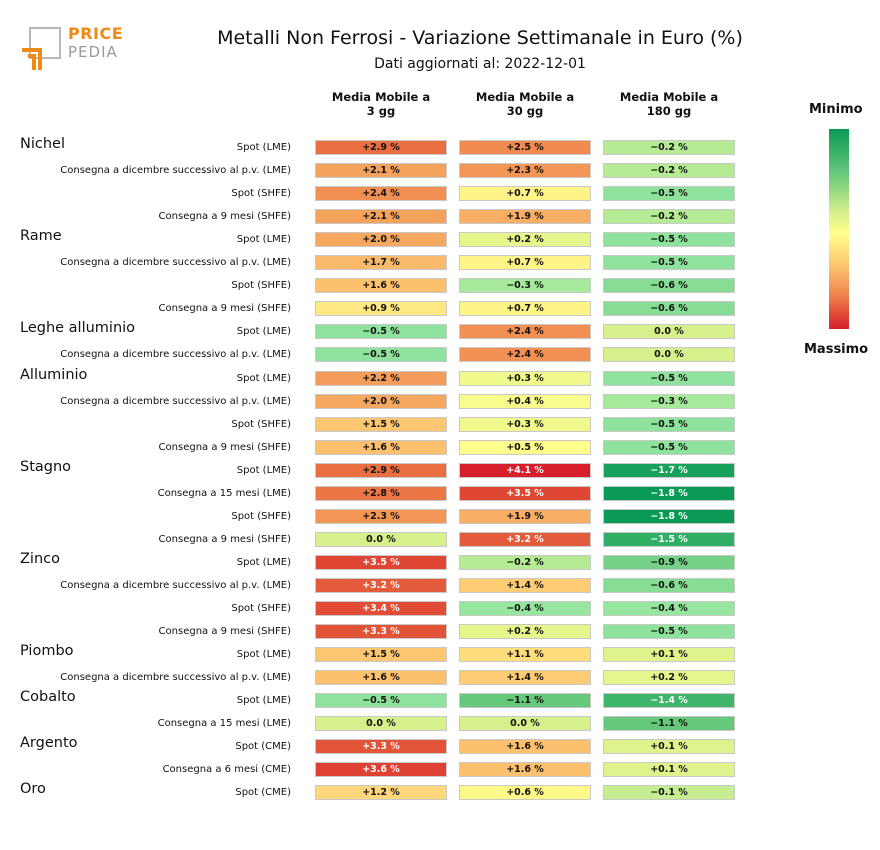  Describe the element at coordinates (93, 52) in the screenshot. I see `logo-word-pedia: PEDIA` at that location.